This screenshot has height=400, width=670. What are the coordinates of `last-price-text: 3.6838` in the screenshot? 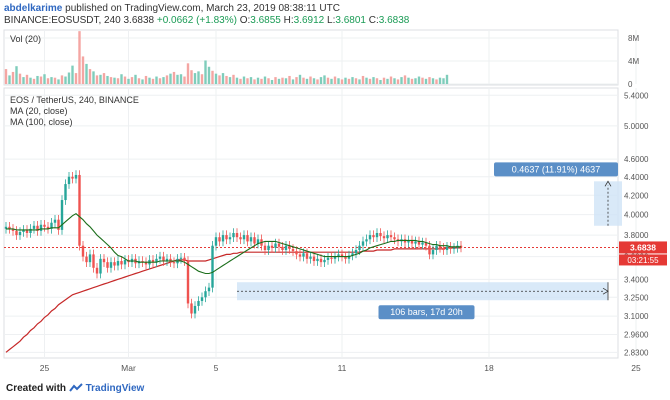 It's located at (139, 20).